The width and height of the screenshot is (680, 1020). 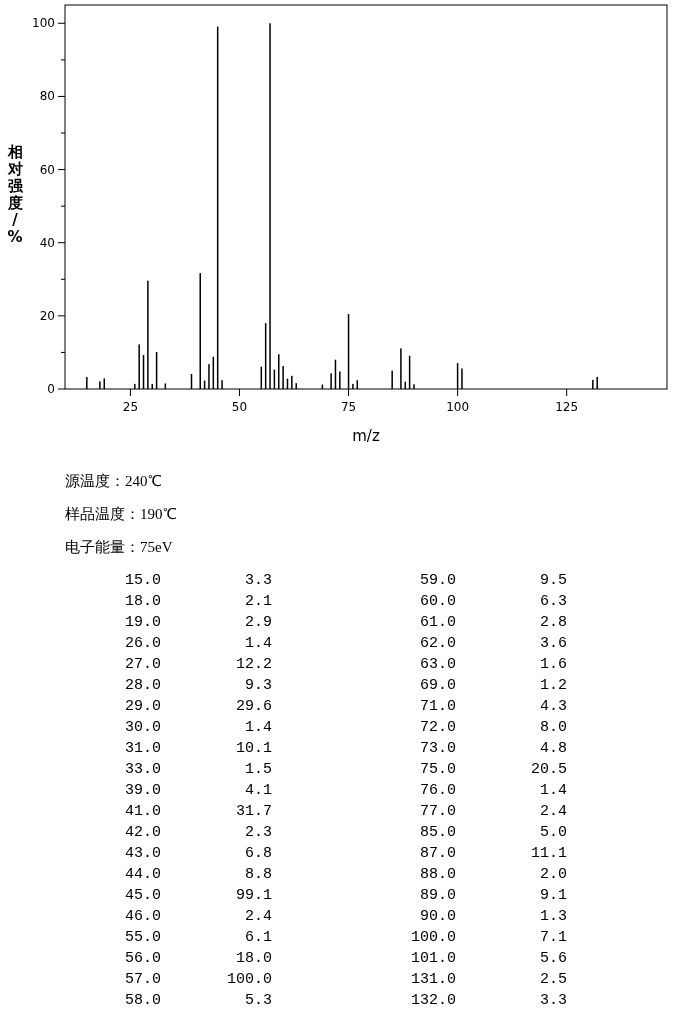 What do you see at coordinates (142, 769) in the screenshot?
I see `text: 33.0` at bounding box center [142, 769].